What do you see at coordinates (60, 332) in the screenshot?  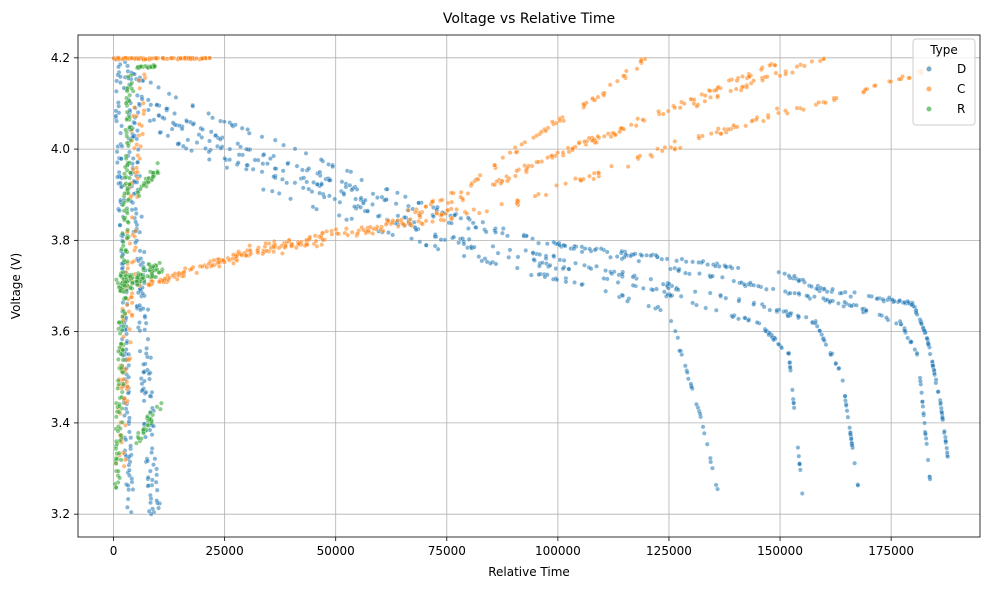 I see `y-tick-label: 3.6` at bounding box center [60, 332].